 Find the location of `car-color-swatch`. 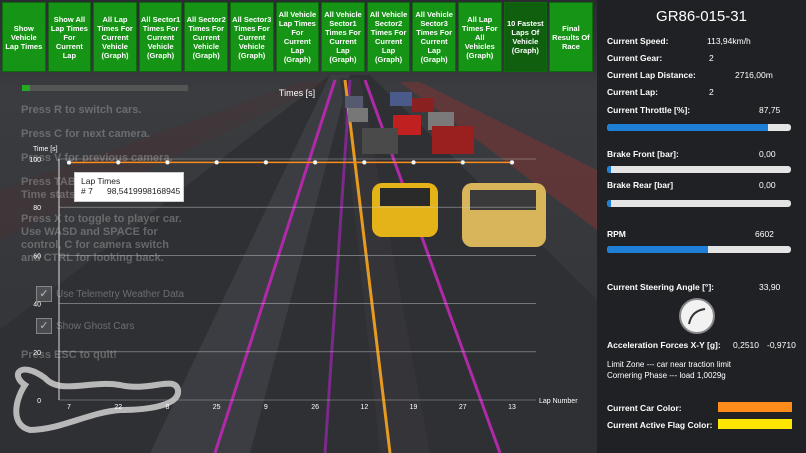

car-color-swatch is located at coordinates (755, 407).